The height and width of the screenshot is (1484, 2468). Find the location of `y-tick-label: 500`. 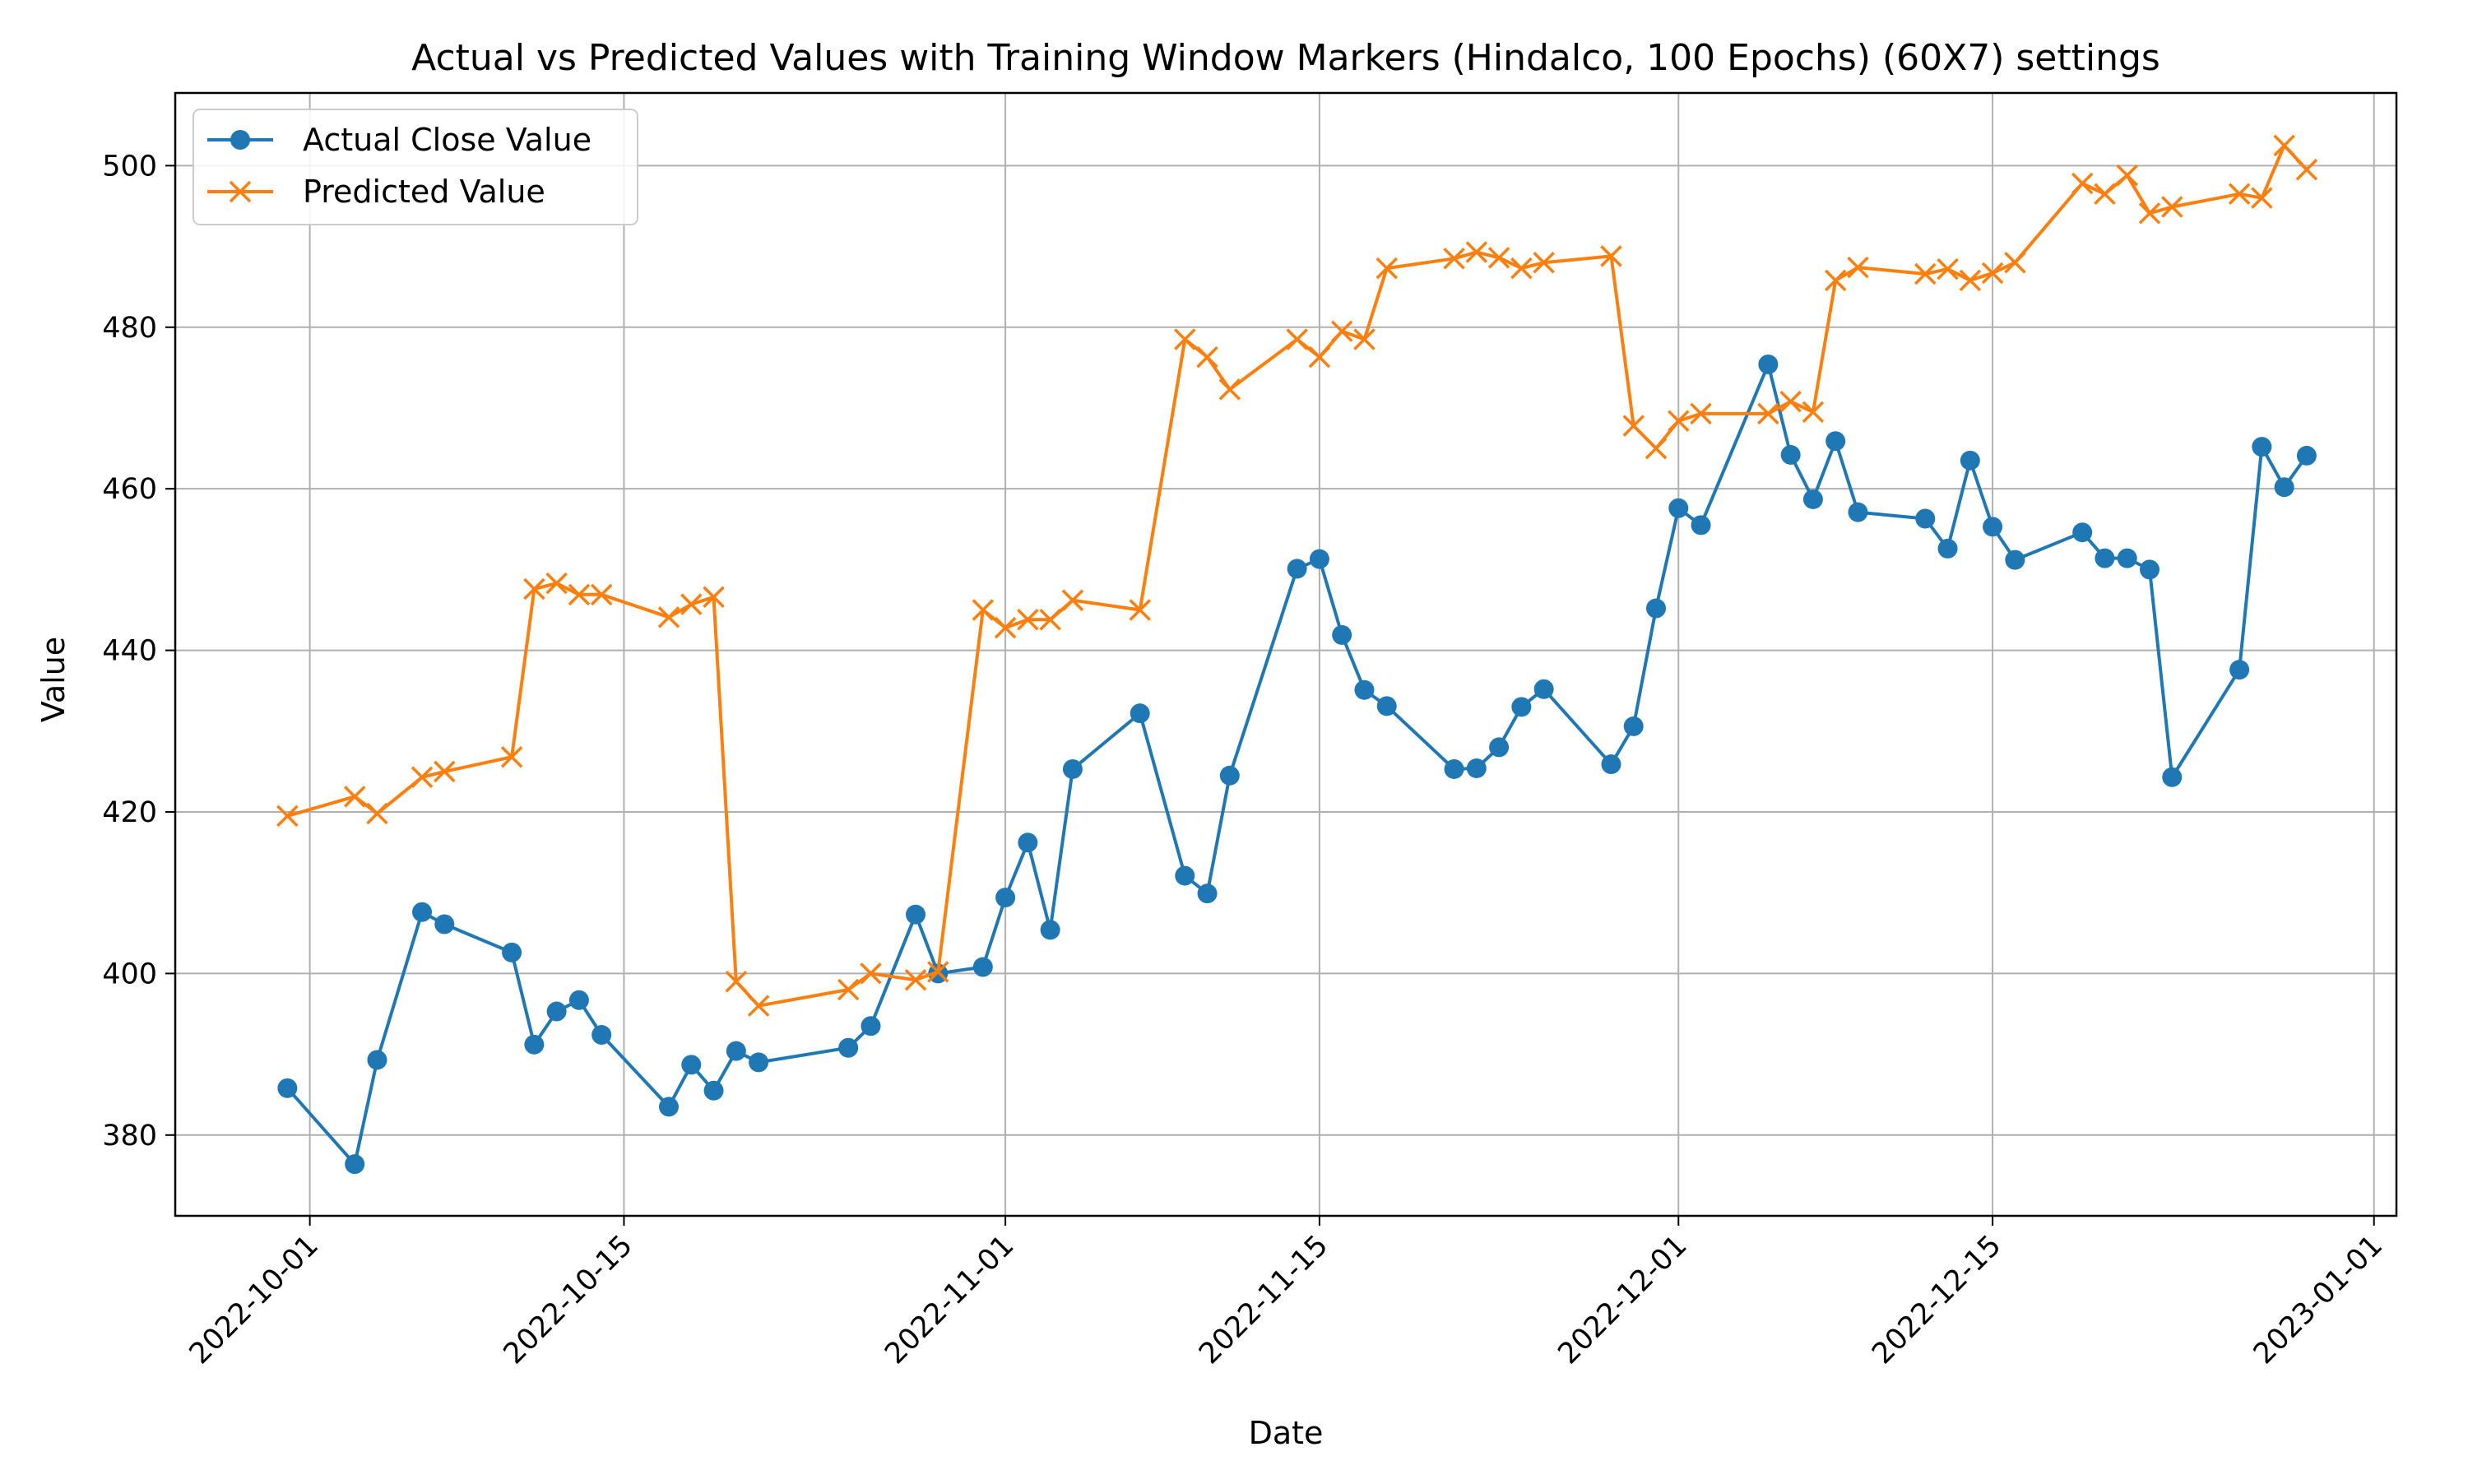

y-tick-label: 500 is located at coordinates (129, 166).